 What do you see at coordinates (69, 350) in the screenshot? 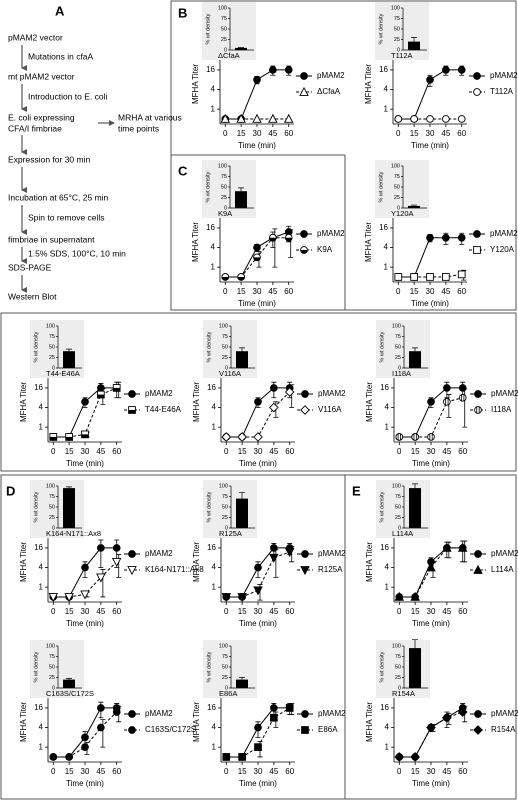
I see `inset-error-bar` at bounding box center [69, 350].